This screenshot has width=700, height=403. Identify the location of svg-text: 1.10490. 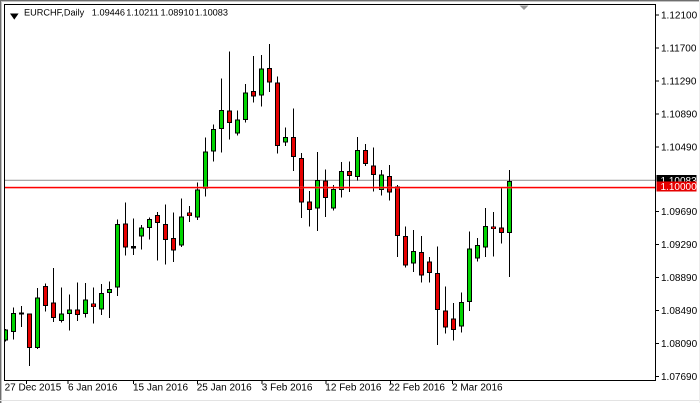
(679, 148).